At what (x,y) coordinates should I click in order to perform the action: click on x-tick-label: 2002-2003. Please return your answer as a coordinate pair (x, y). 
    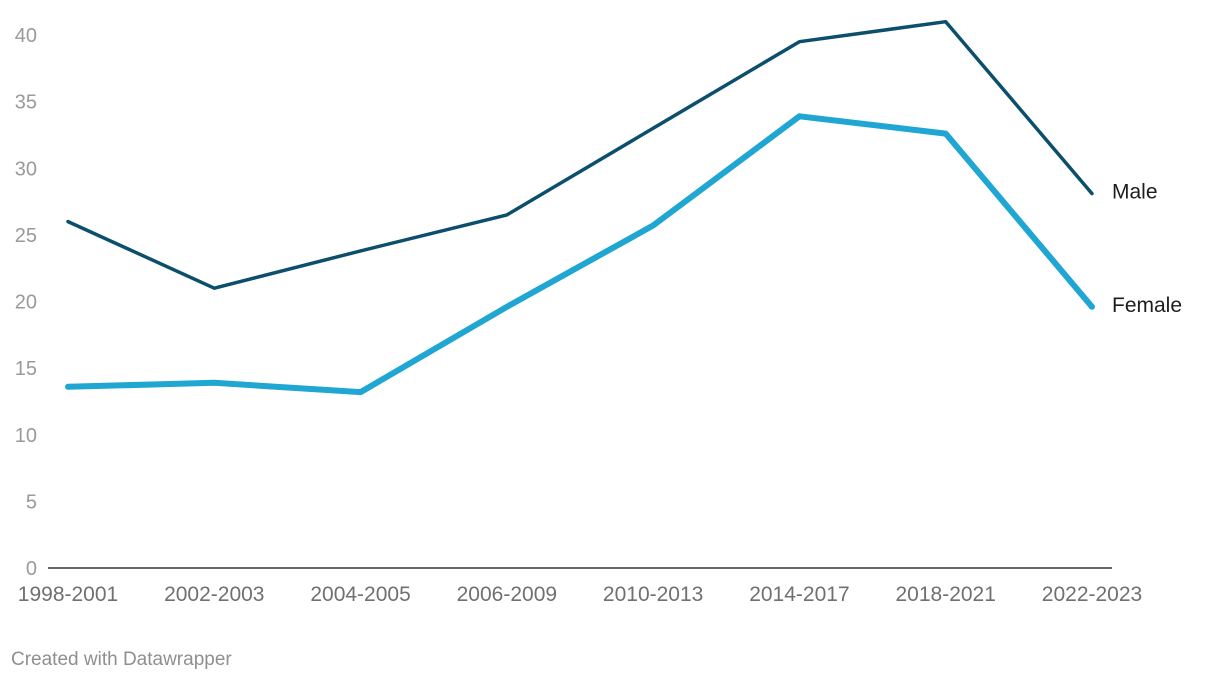
    Looking at the image, I should click on (214, 594).